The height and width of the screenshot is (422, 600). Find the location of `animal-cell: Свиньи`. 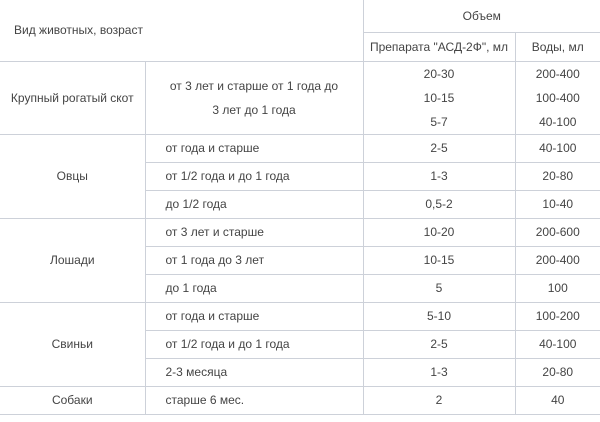

animal-cell: Свиньи is located at coordinates (73, 344).